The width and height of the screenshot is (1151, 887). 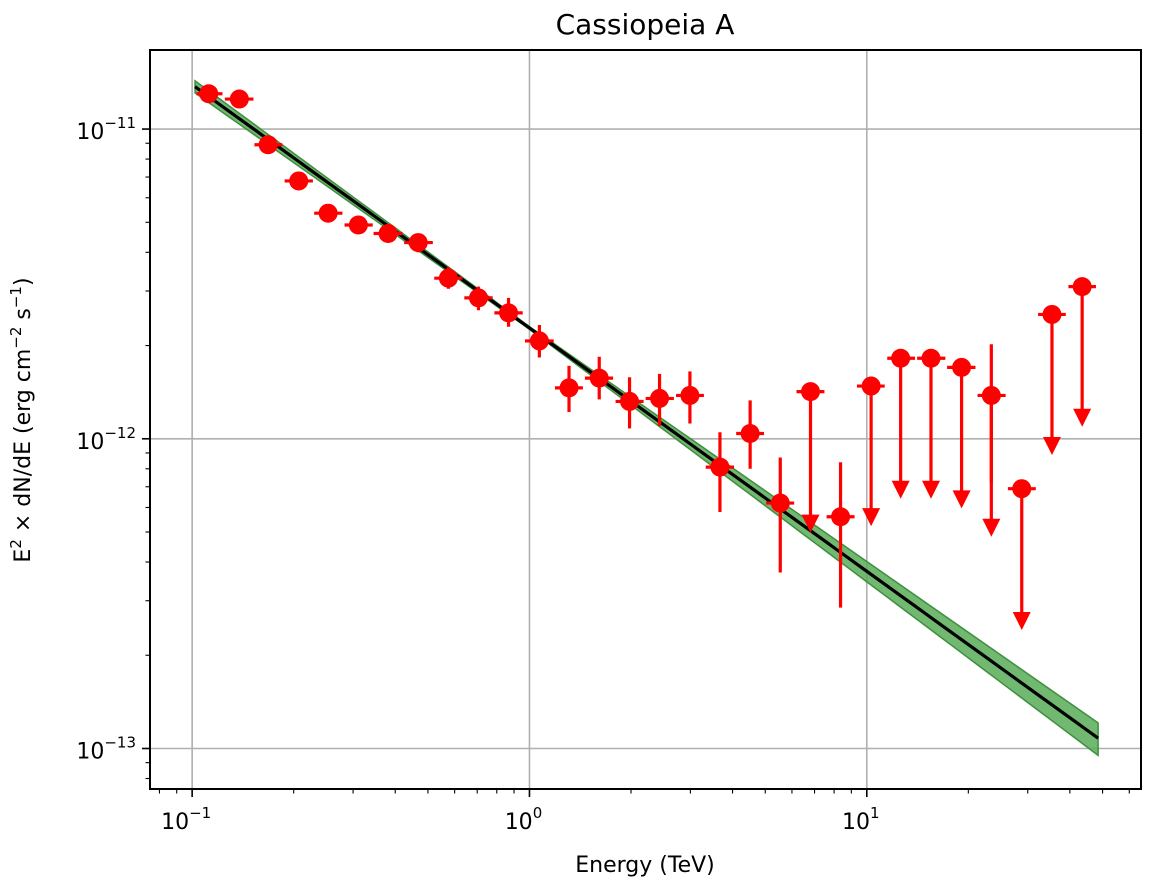 I want to click on x-tick-label-2: 10¹, so click(x=861, y=819).